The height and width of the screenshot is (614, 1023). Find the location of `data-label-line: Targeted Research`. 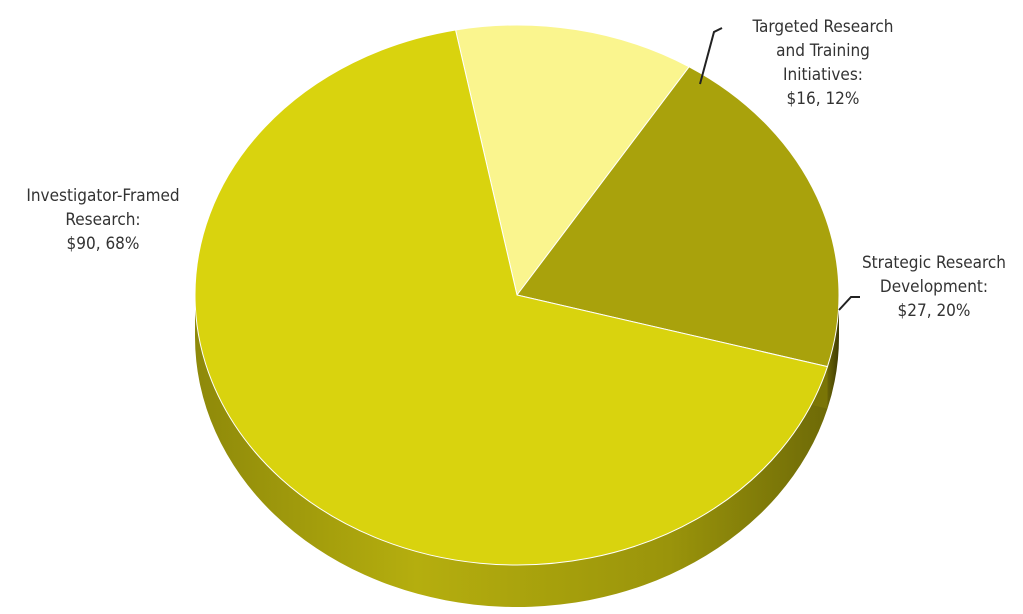

data-label-line: Targeted Research is located at coordinates (822, 27).